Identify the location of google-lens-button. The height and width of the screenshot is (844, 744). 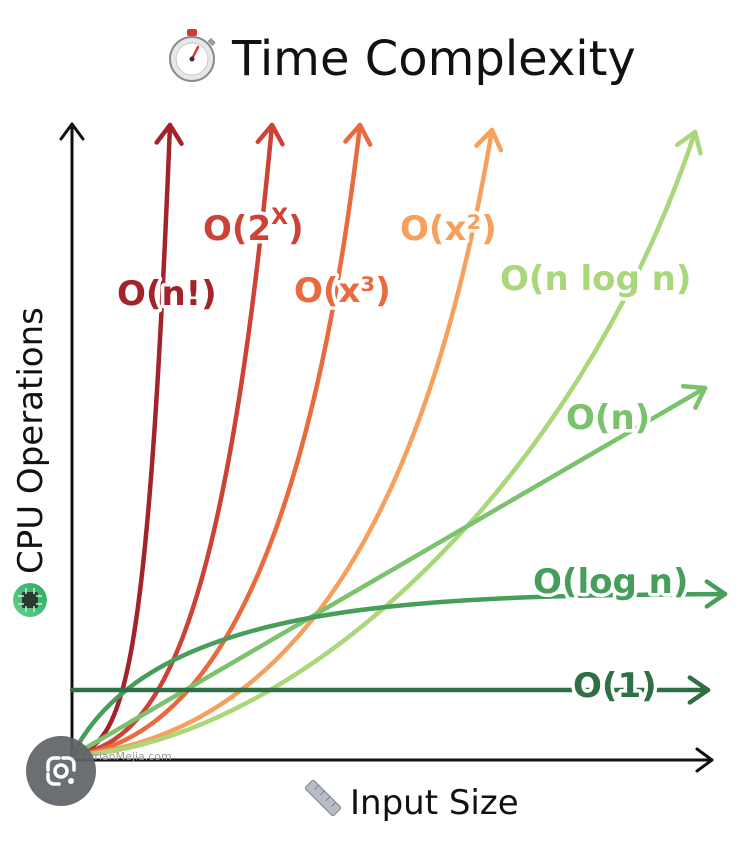
(61, 771).